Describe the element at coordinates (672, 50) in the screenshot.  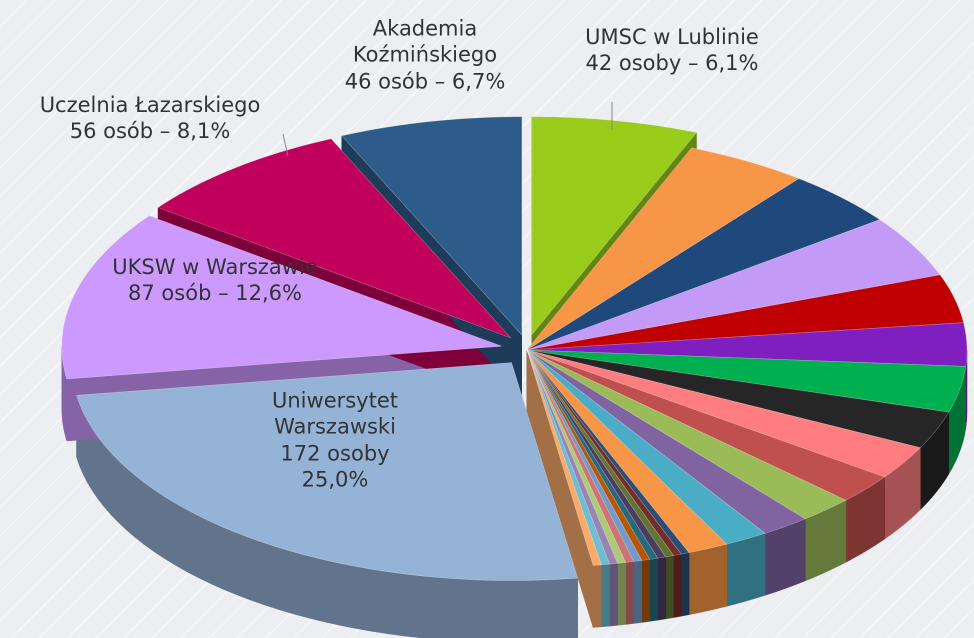
I see `slice-label: UMSC w Lublinie 42 osoby – 6,1%` at that location.